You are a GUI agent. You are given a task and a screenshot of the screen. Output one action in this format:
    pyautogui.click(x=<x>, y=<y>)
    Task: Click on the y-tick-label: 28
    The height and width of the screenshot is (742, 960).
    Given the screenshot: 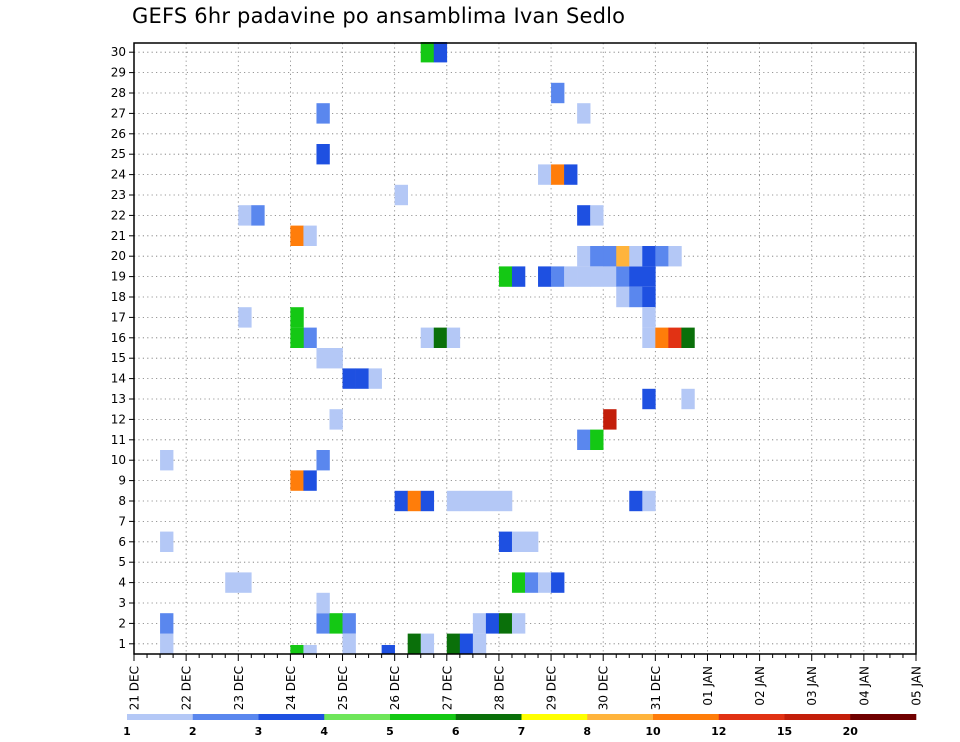 What is the action you would take?
    pyautogui.click(x=118, y=93)
    